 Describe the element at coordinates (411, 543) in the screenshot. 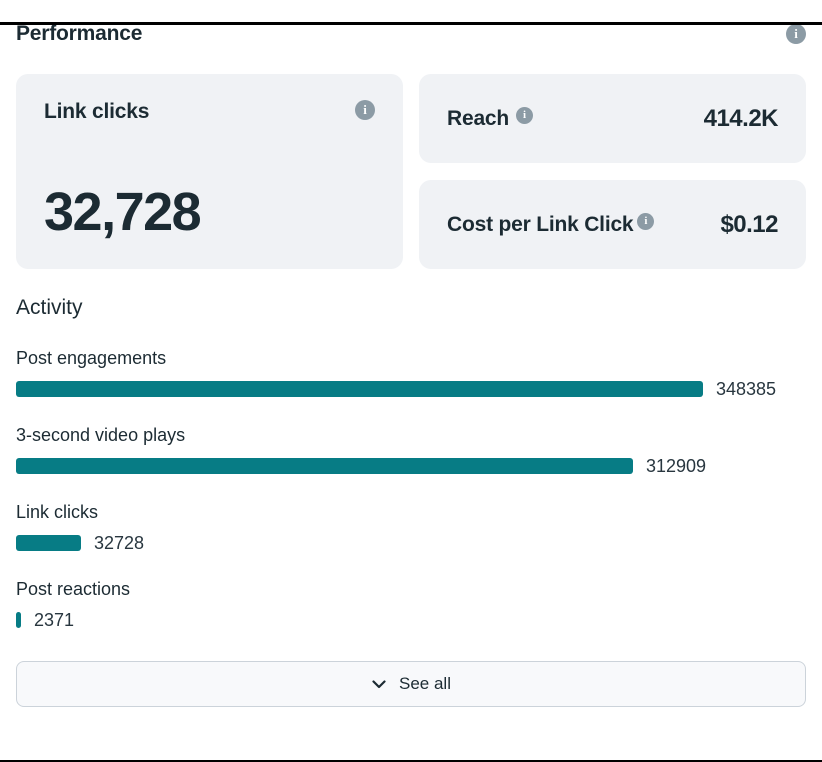

I see `activity-bar-line: 32728` at that location.